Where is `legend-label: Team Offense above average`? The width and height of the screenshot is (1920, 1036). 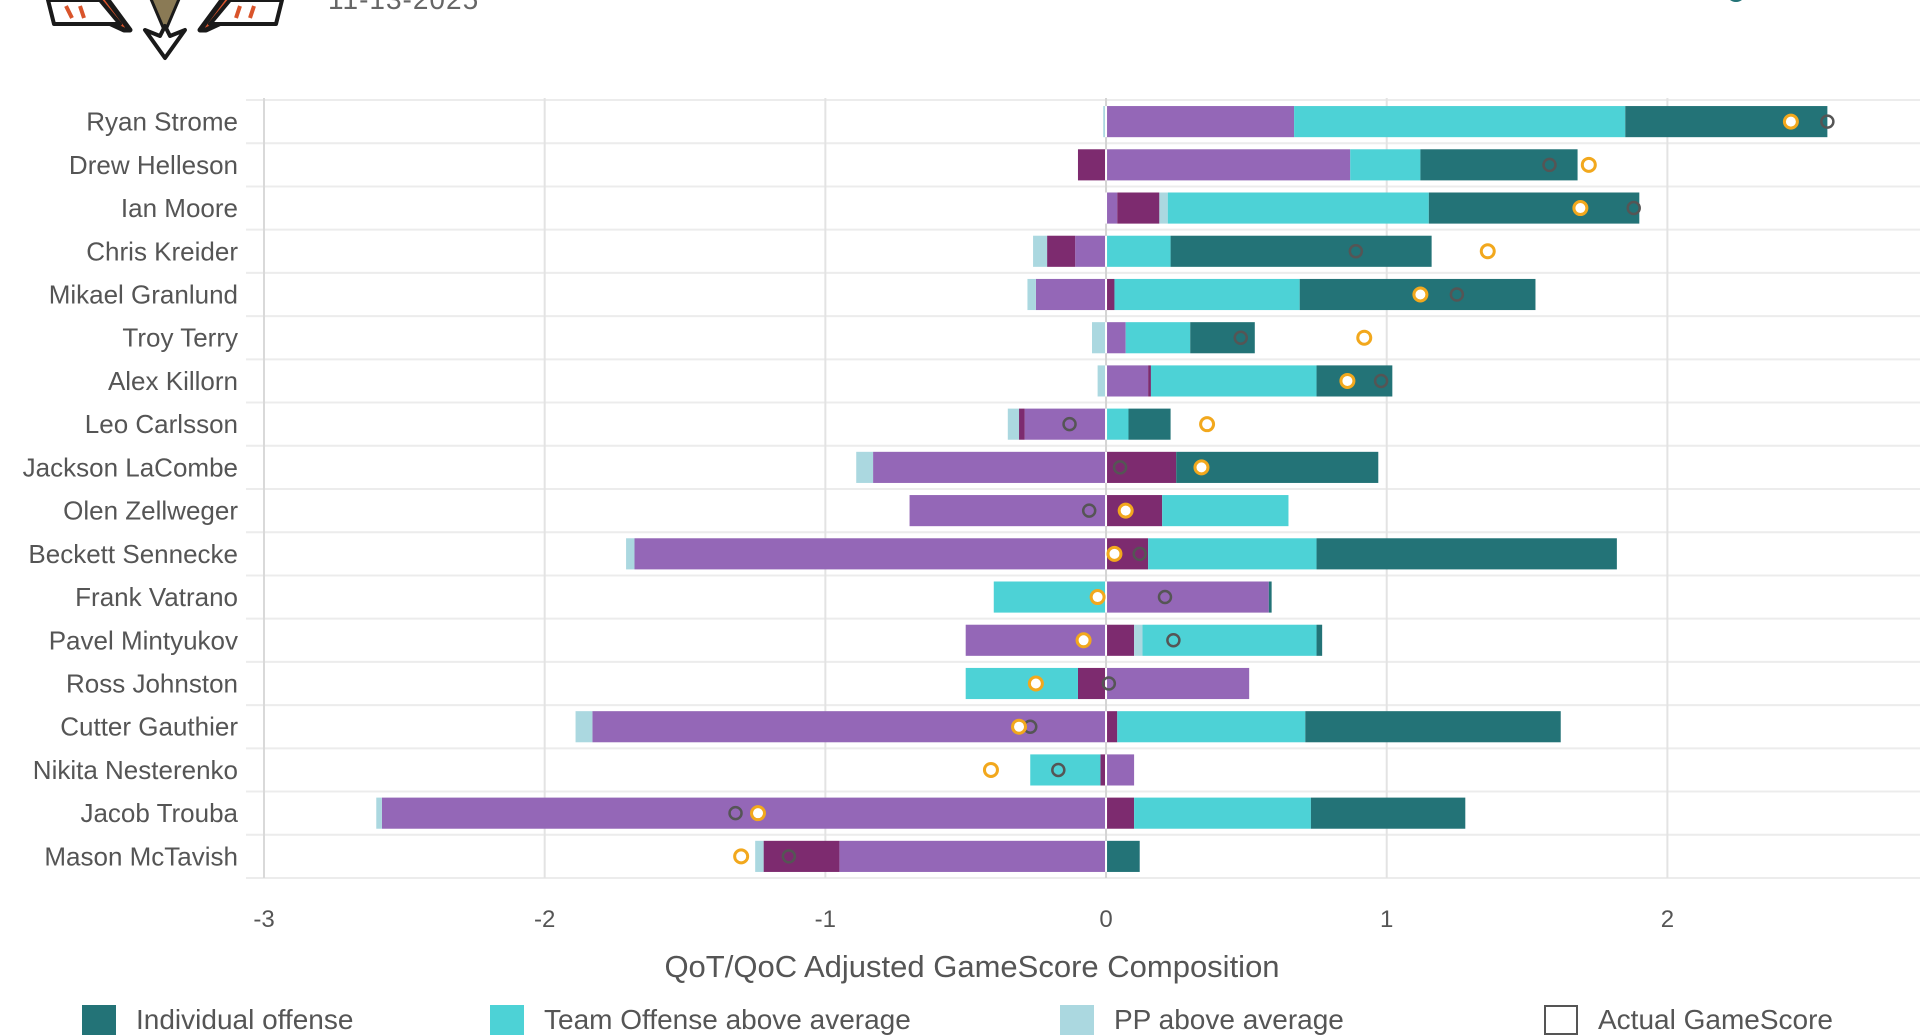 legend-label: Team Offense above average is located at coordinates (727, 1019).